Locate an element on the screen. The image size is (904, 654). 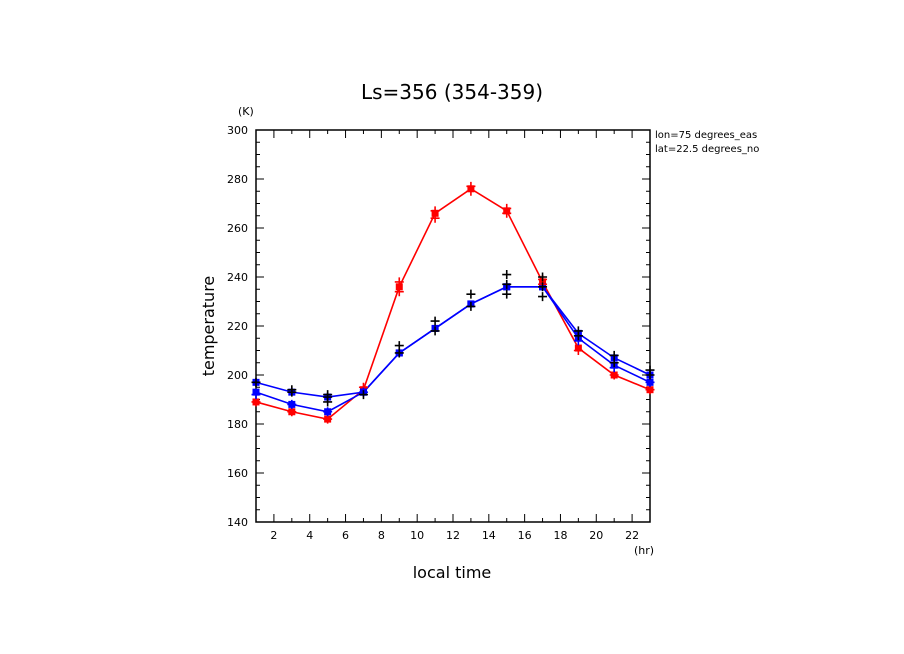
x-tick-label: 4 is located at coordinates (309, 535).